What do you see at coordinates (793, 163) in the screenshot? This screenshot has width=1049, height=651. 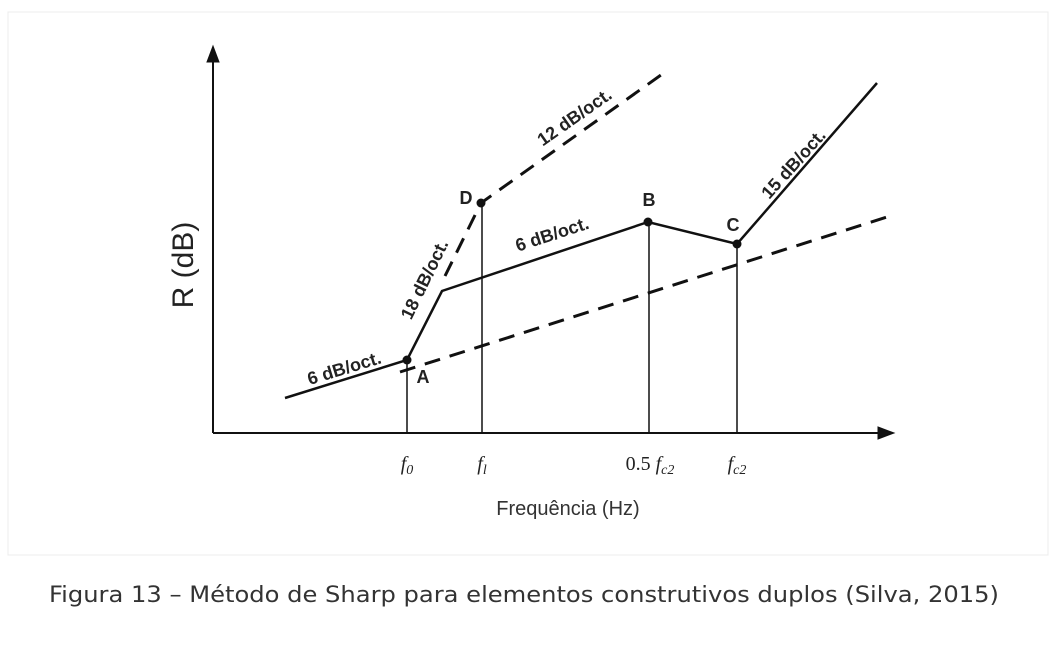 I see `slope-label: 15 dB/oct.` at bounding box center [793, 163].